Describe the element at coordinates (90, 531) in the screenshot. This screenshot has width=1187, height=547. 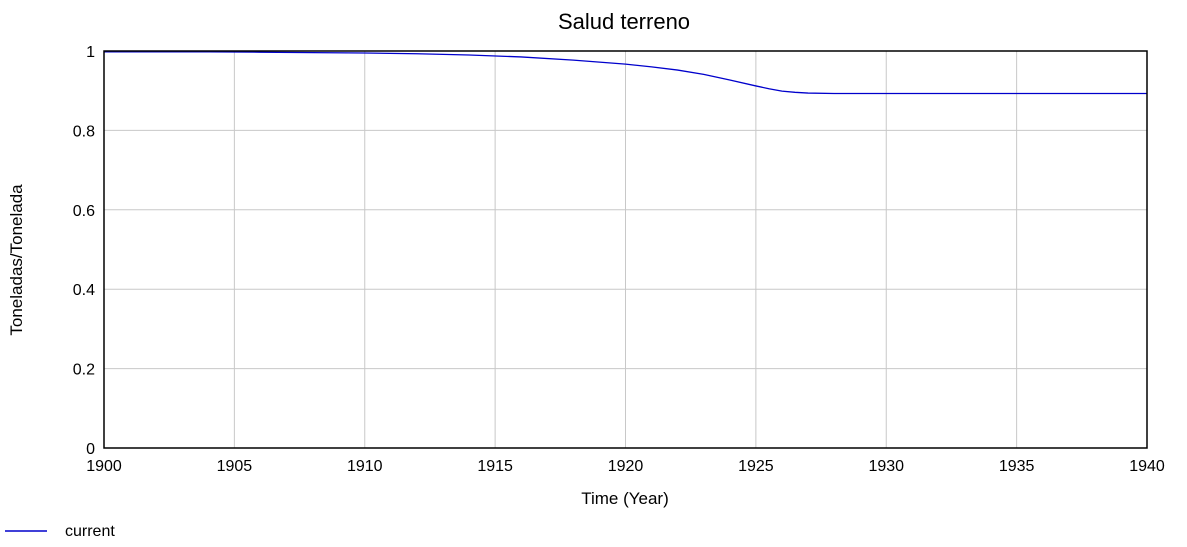
I see `legend-label-current: current` at that location.